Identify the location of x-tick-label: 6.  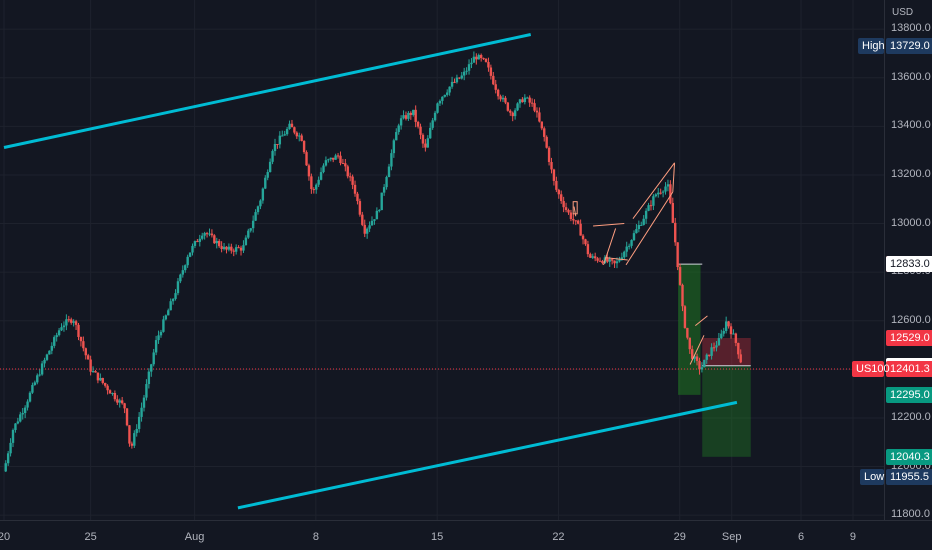
(801, 537).